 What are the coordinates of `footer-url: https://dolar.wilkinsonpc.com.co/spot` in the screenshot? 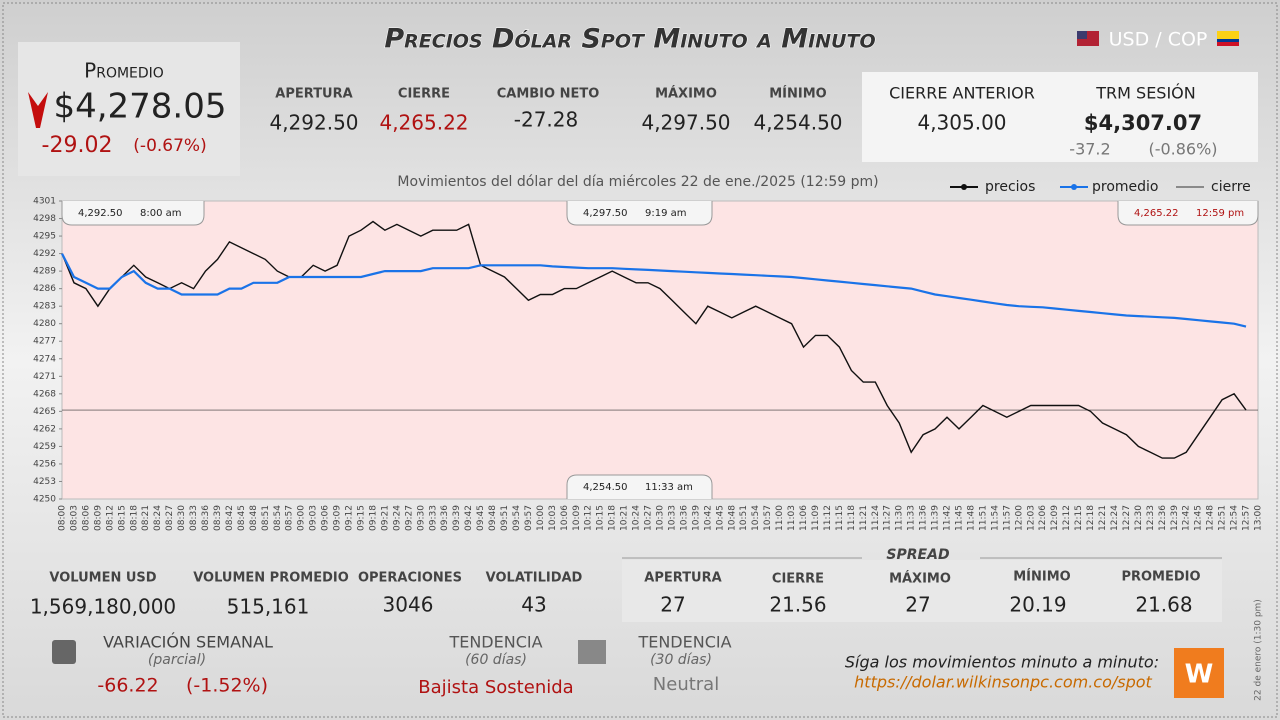 It's located at (1003, 682).